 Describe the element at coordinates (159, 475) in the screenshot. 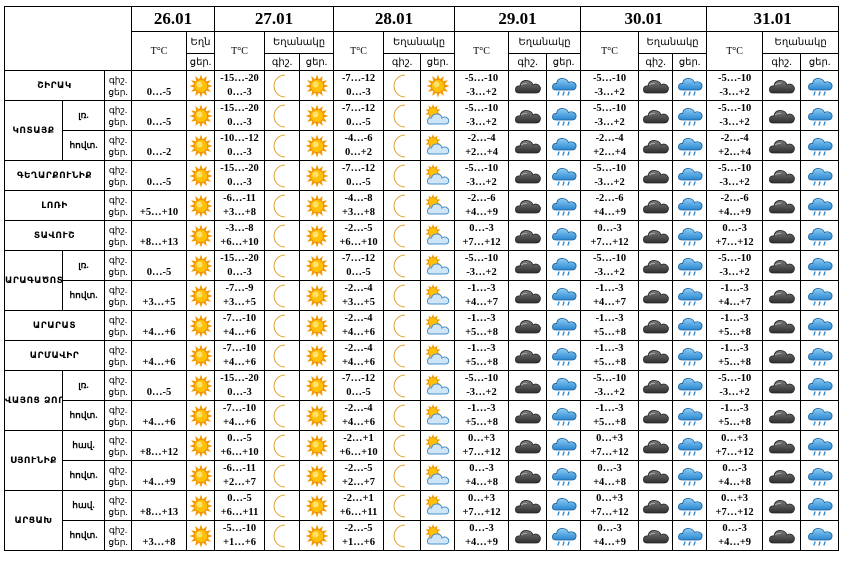

I see `temp-cell: +4…+9` at that location.